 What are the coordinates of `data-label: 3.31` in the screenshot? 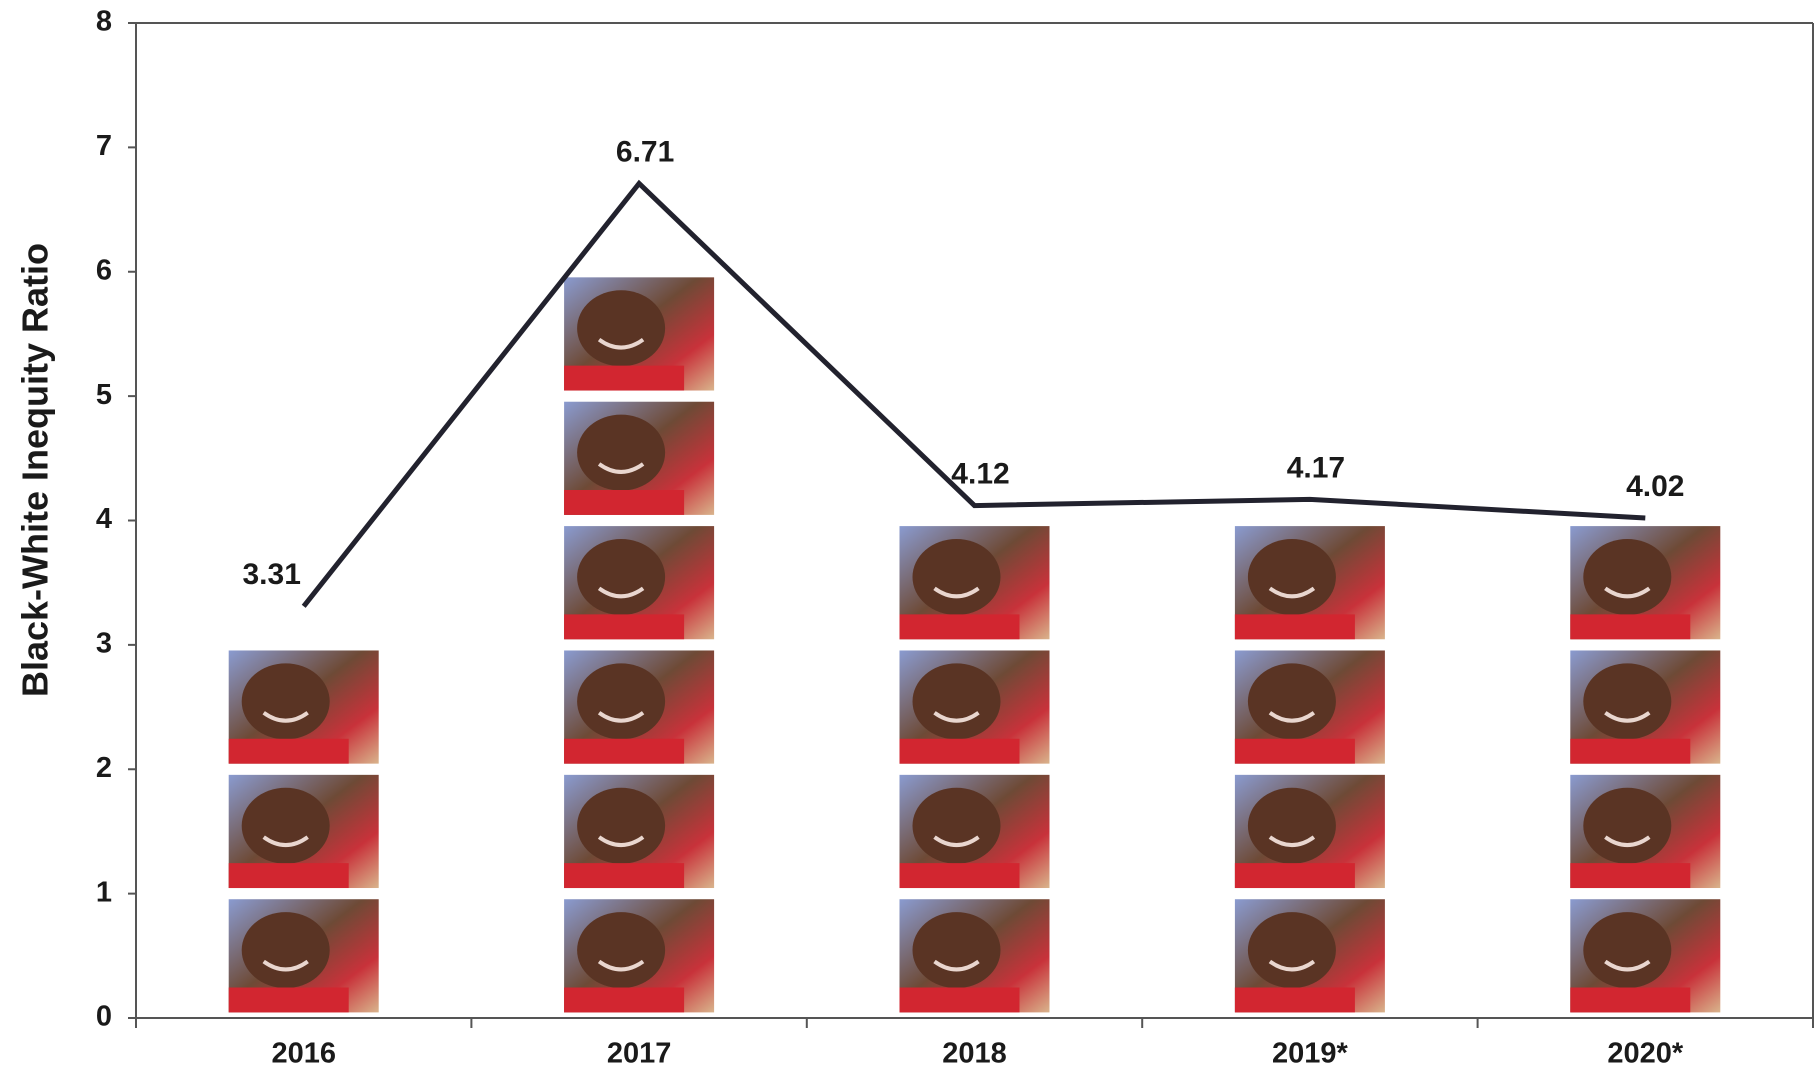 It's located at (272, 574).